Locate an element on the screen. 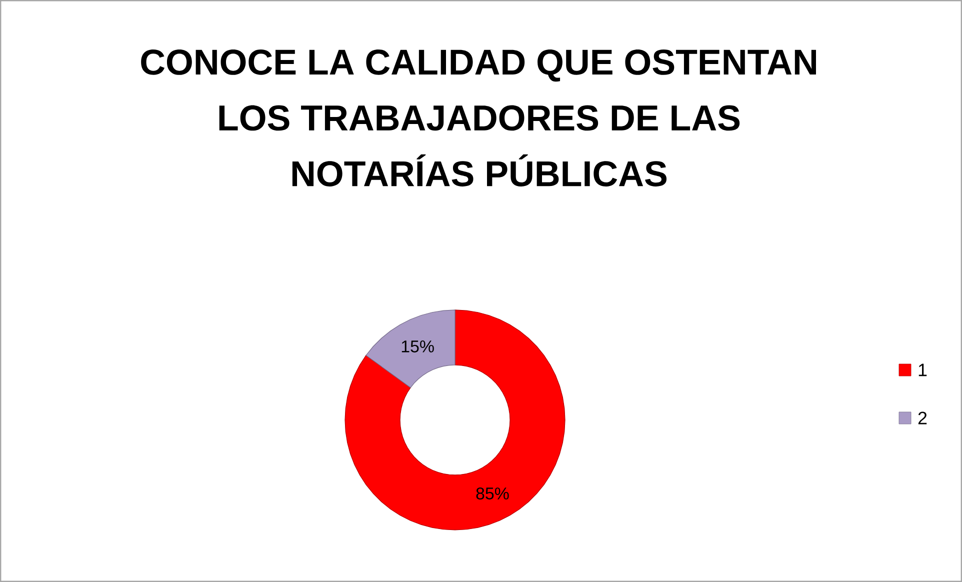 This screenshot has width=962, height=582. data-label: 15% is located at coordinates (418, 346).